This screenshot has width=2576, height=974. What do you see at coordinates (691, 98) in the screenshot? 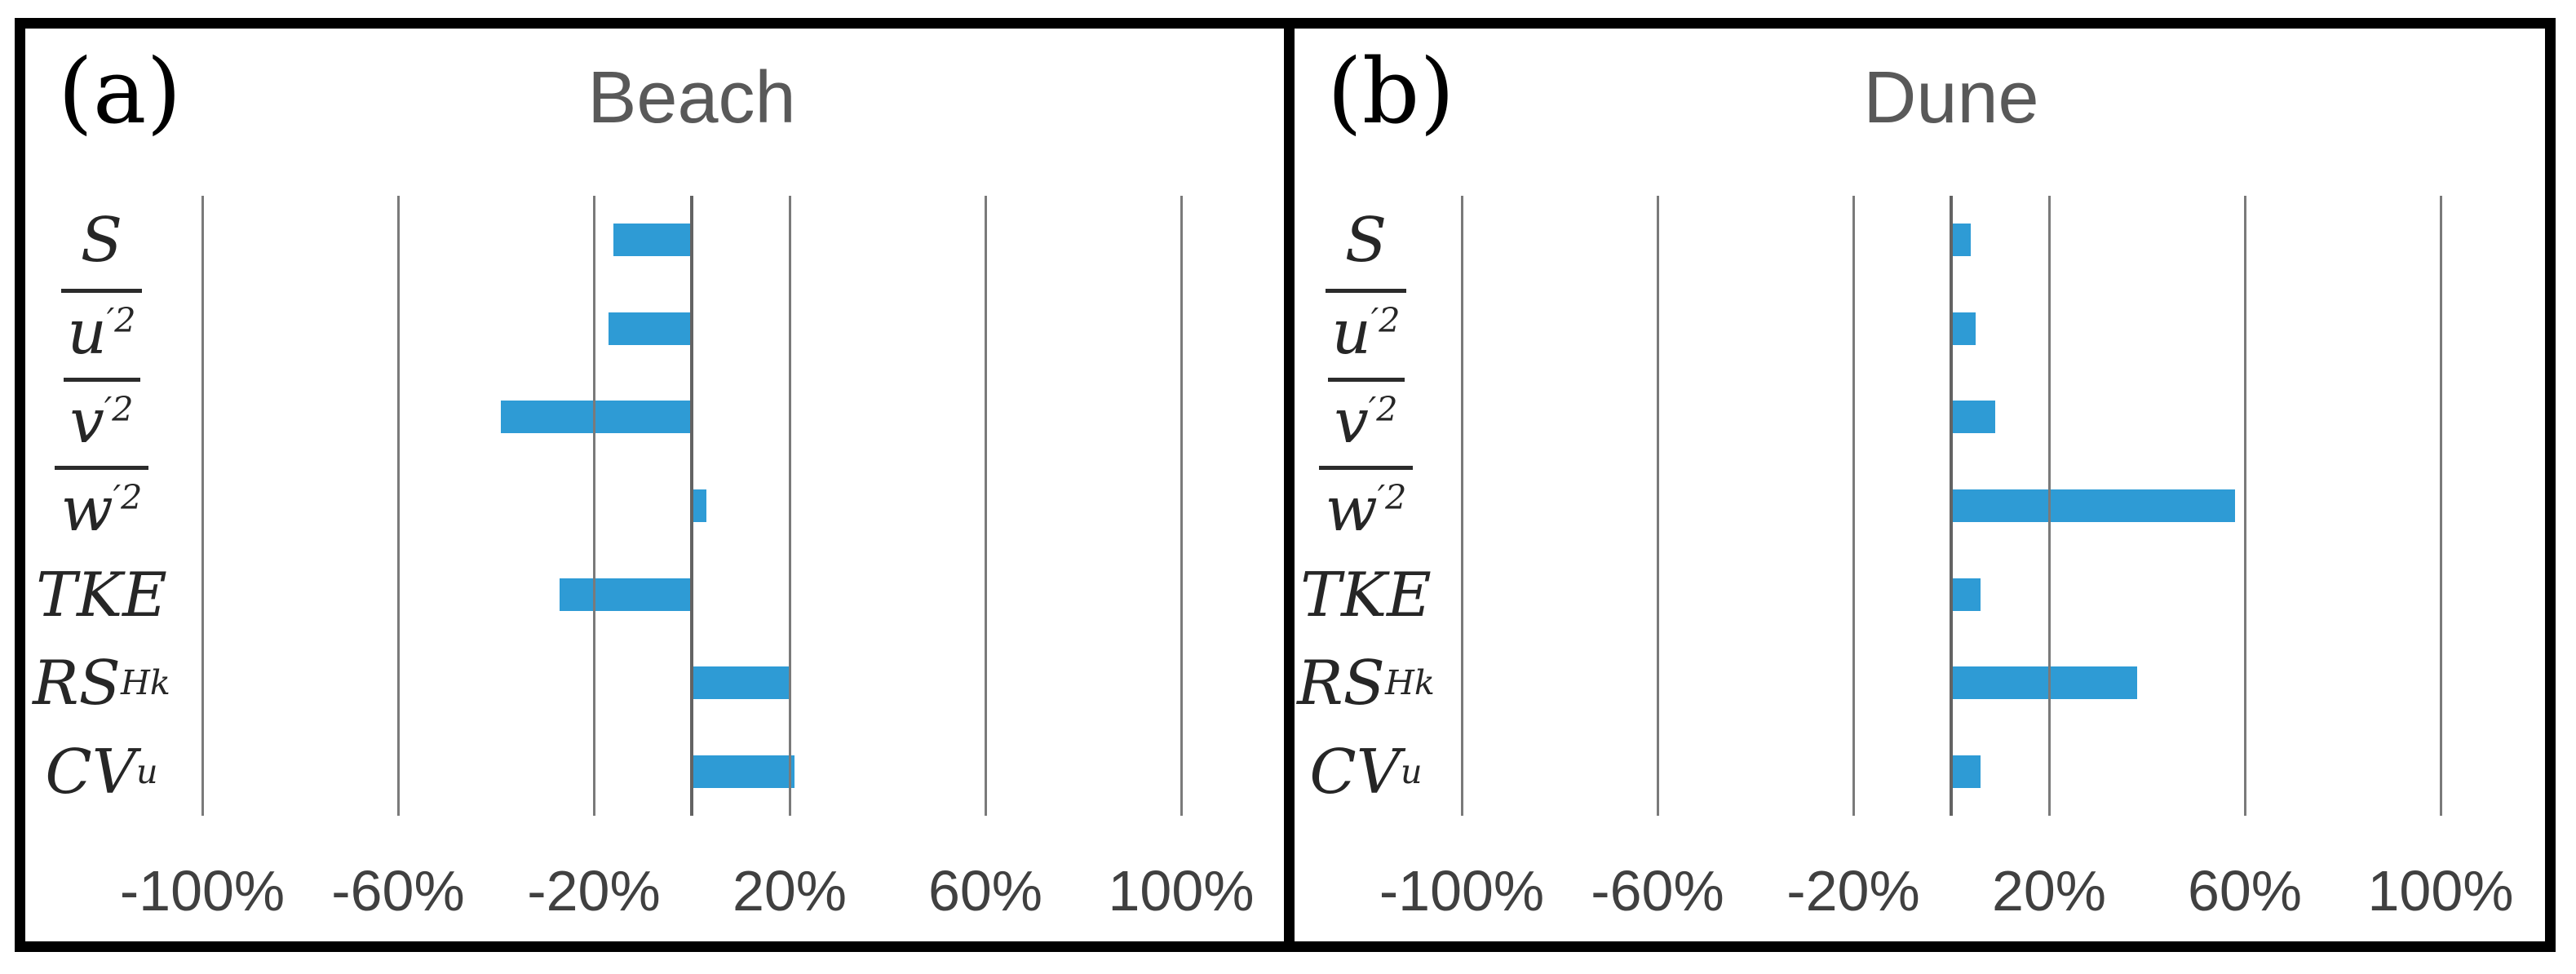
I see `chart-title-beach: Beach` at bounding box center [691, 98].